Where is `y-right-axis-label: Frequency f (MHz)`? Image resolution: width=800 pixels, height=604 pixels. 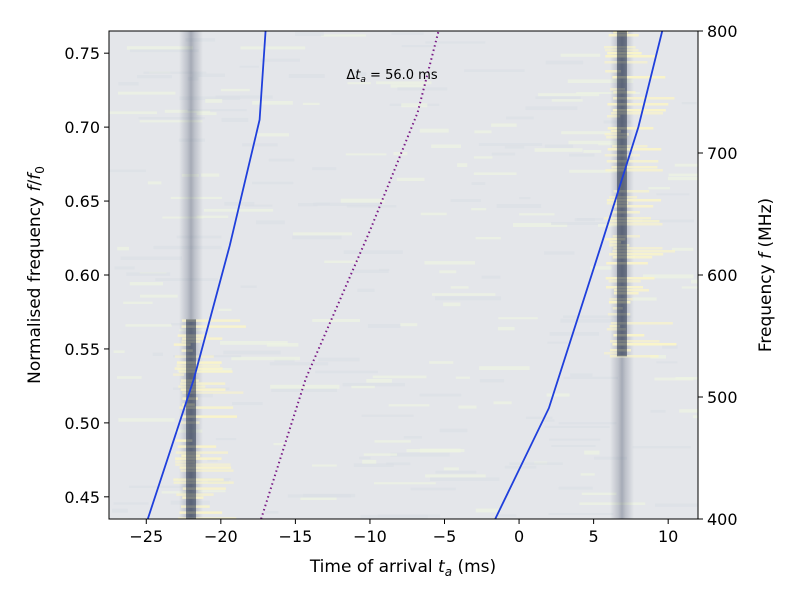 y-right-axis-label: Frequency f (MHz) is located at coordinates (766, 275).